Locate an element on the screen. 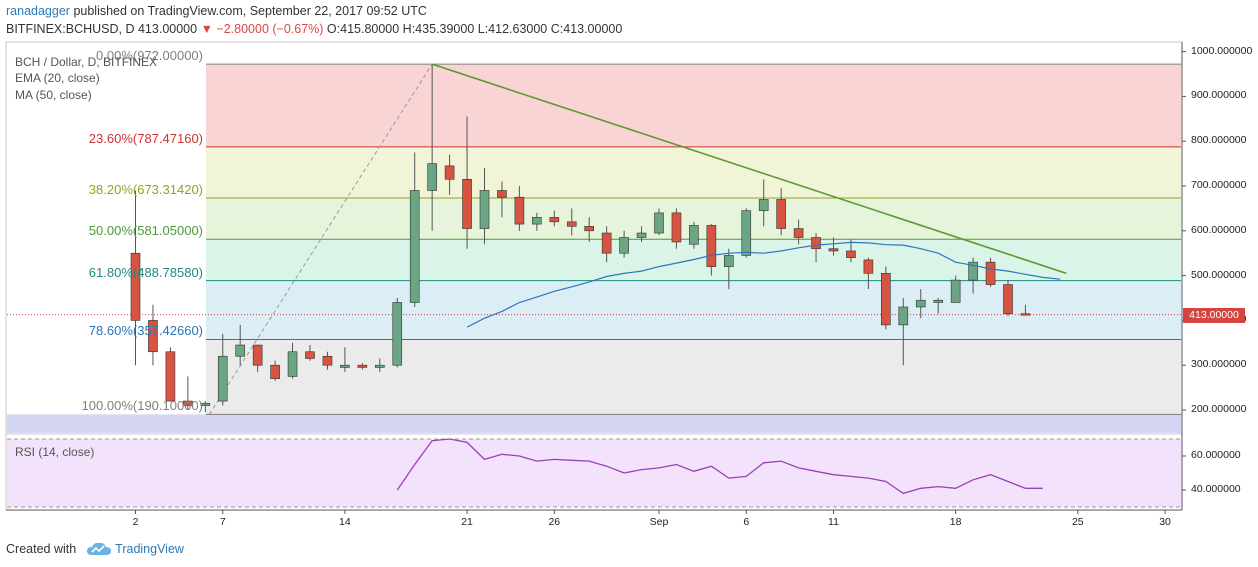 The image size is (1258, 567). time-tick-label: 30 is located at coordinates (1165, 522).